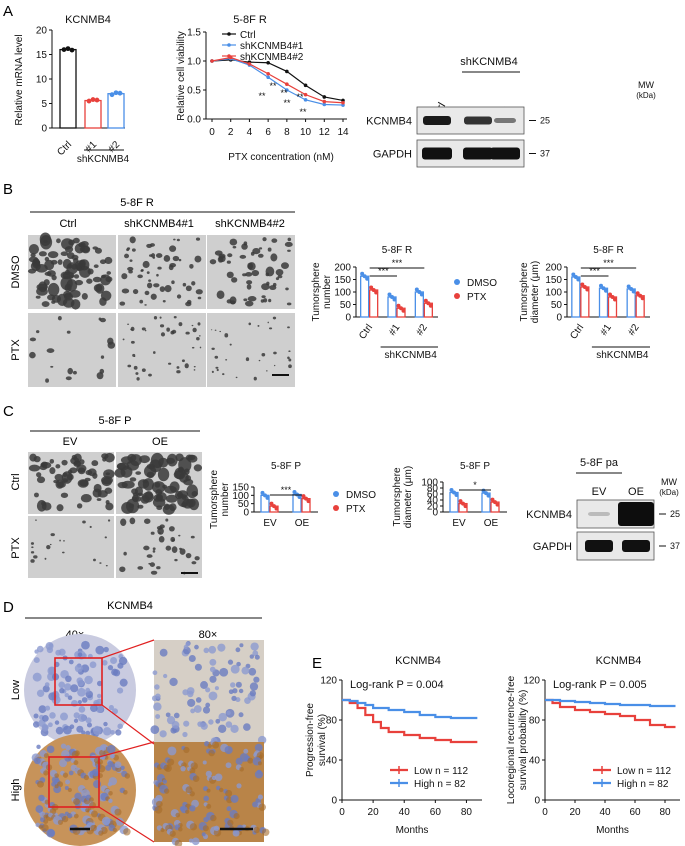  I want to click on km2-legend-label: Low n = 112, so click(644, 771).